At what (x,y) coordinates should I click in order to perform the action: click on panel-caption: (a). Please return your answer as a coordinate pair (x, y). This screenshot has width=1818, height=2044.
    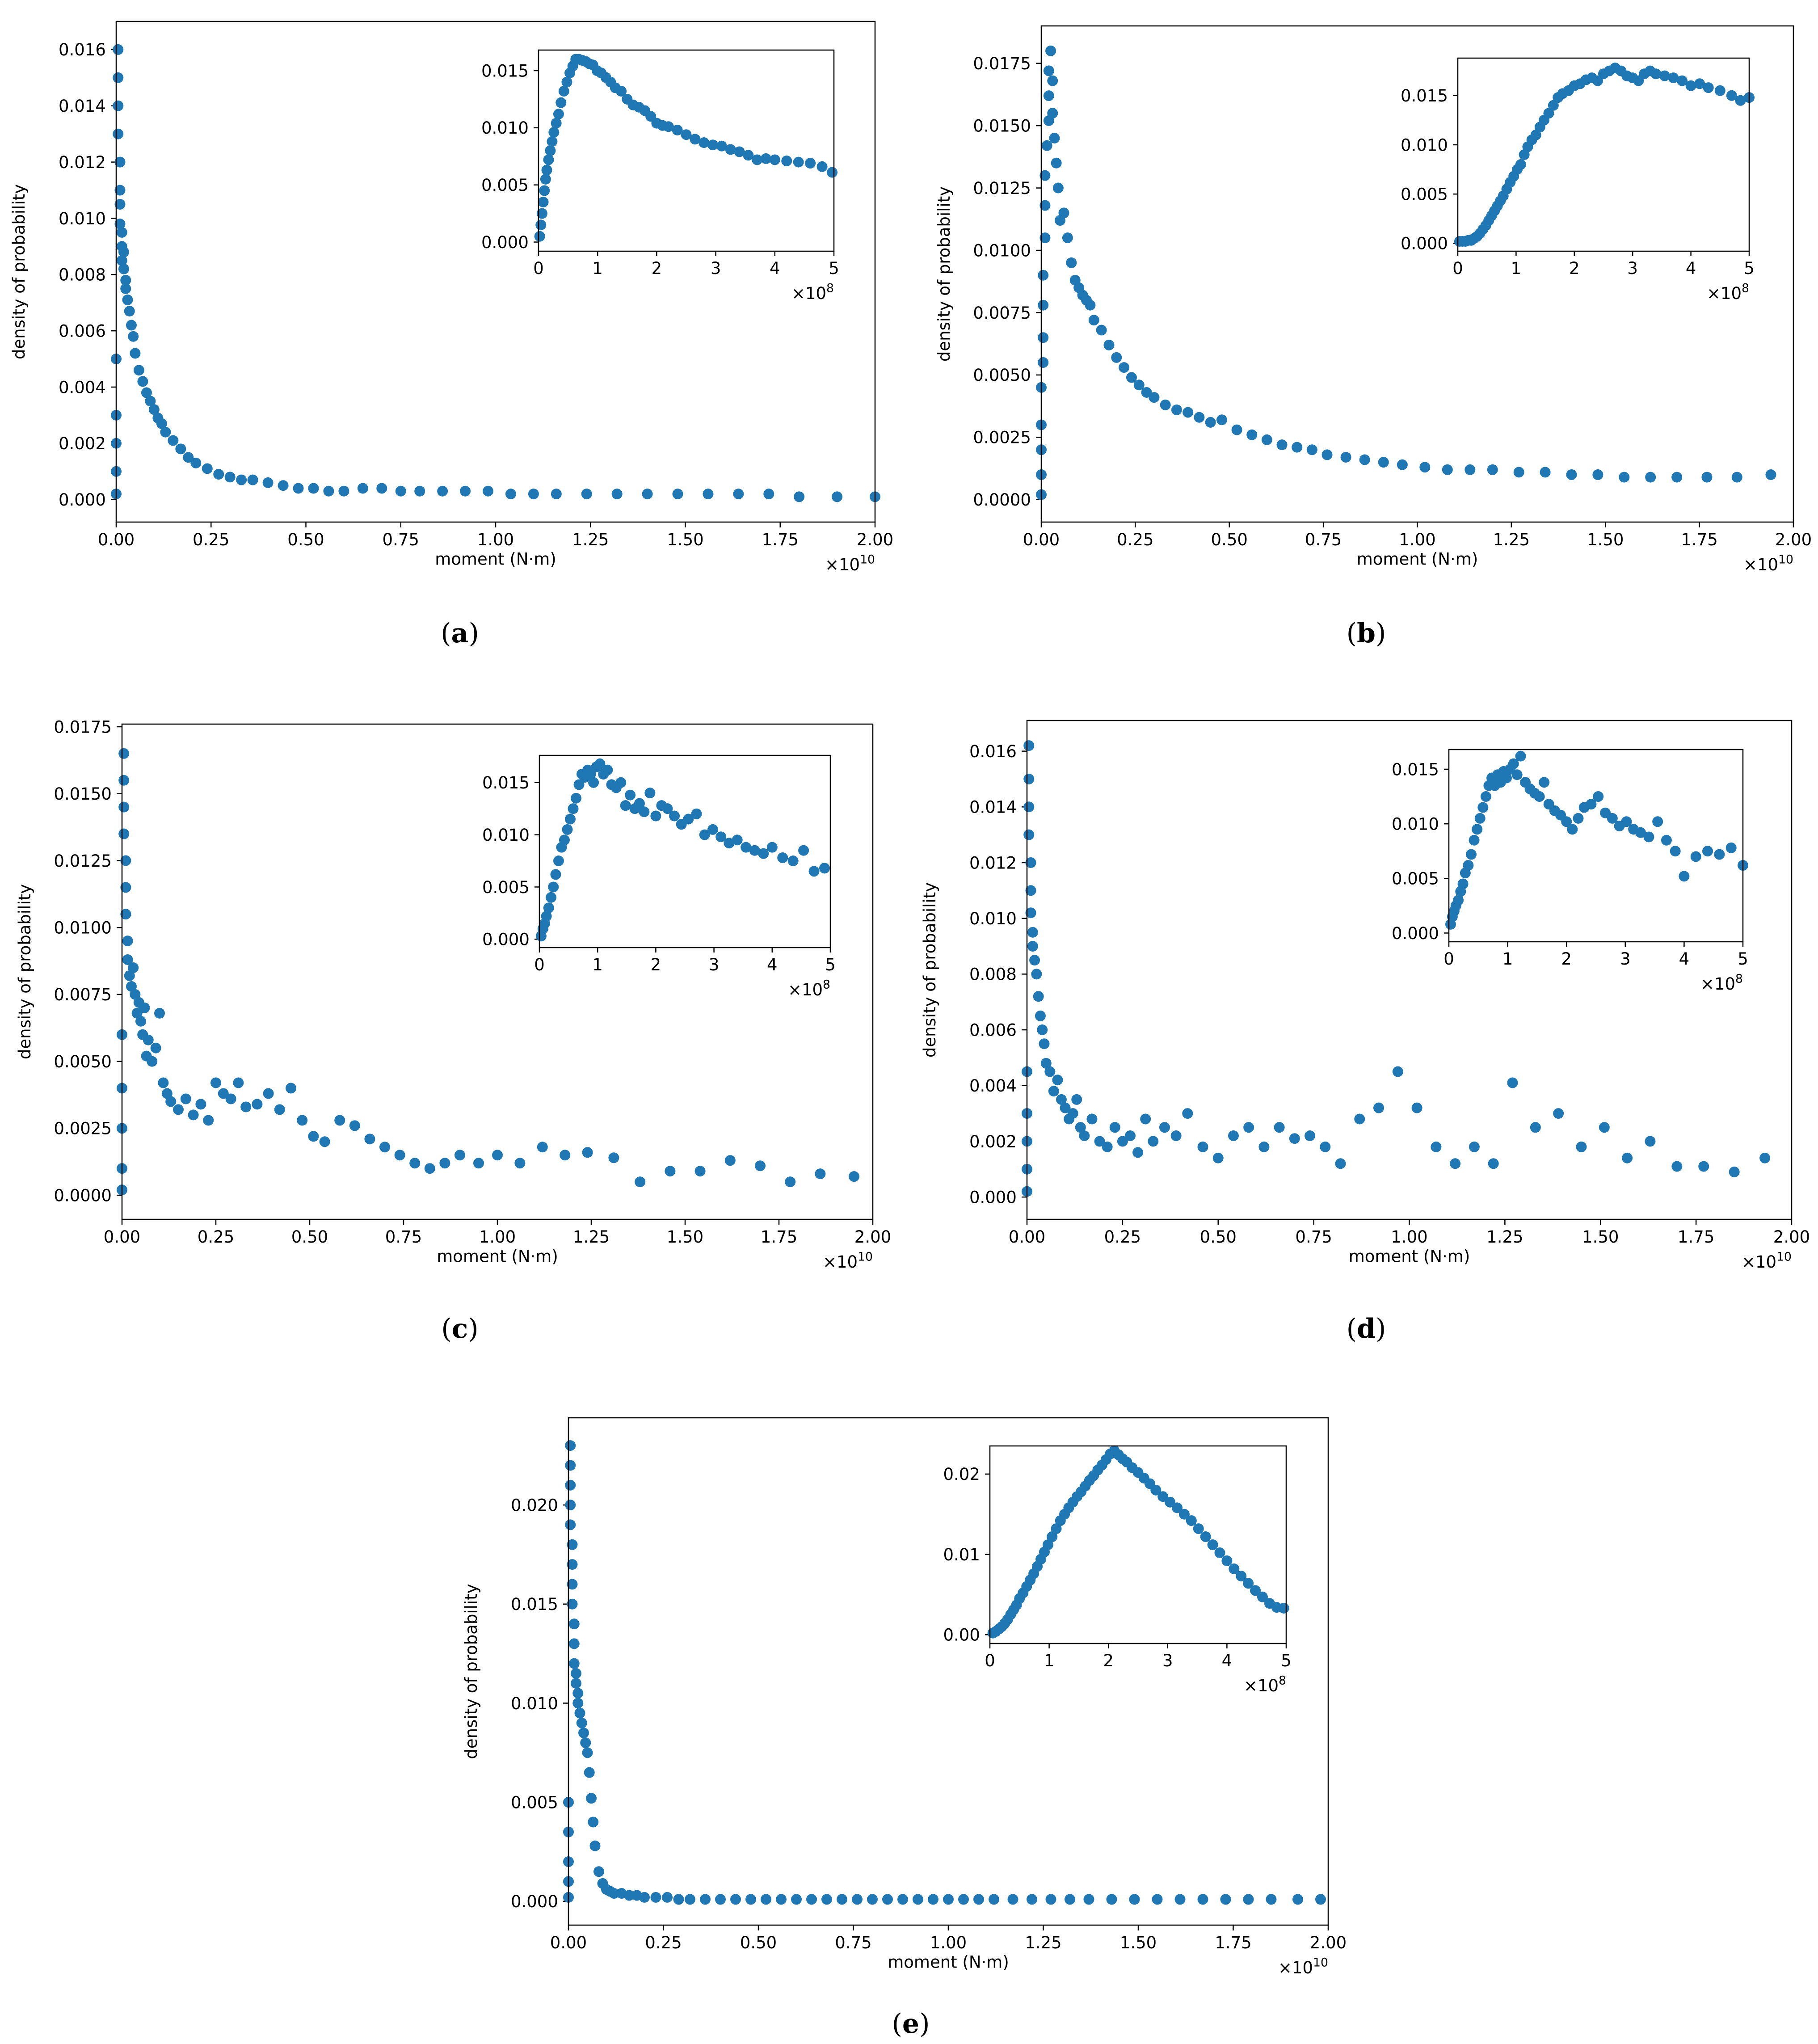
    Looking at the image, I should click on (460, 633).